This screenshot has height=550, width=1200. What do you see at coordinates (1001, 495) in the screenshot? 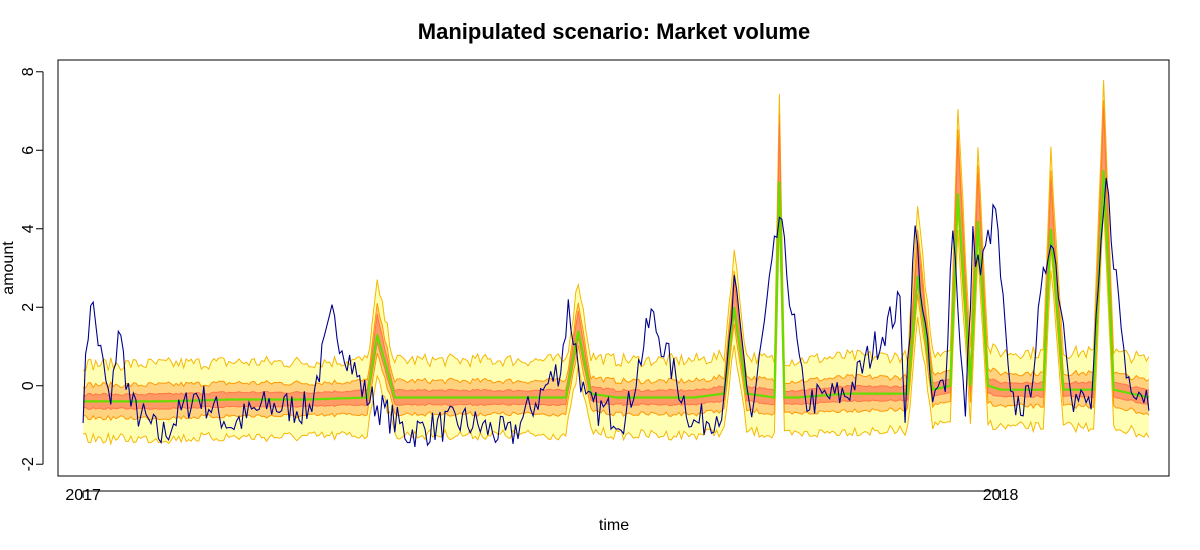
I see `x-tick-label: 2018` at bounding box center [1001, 495].